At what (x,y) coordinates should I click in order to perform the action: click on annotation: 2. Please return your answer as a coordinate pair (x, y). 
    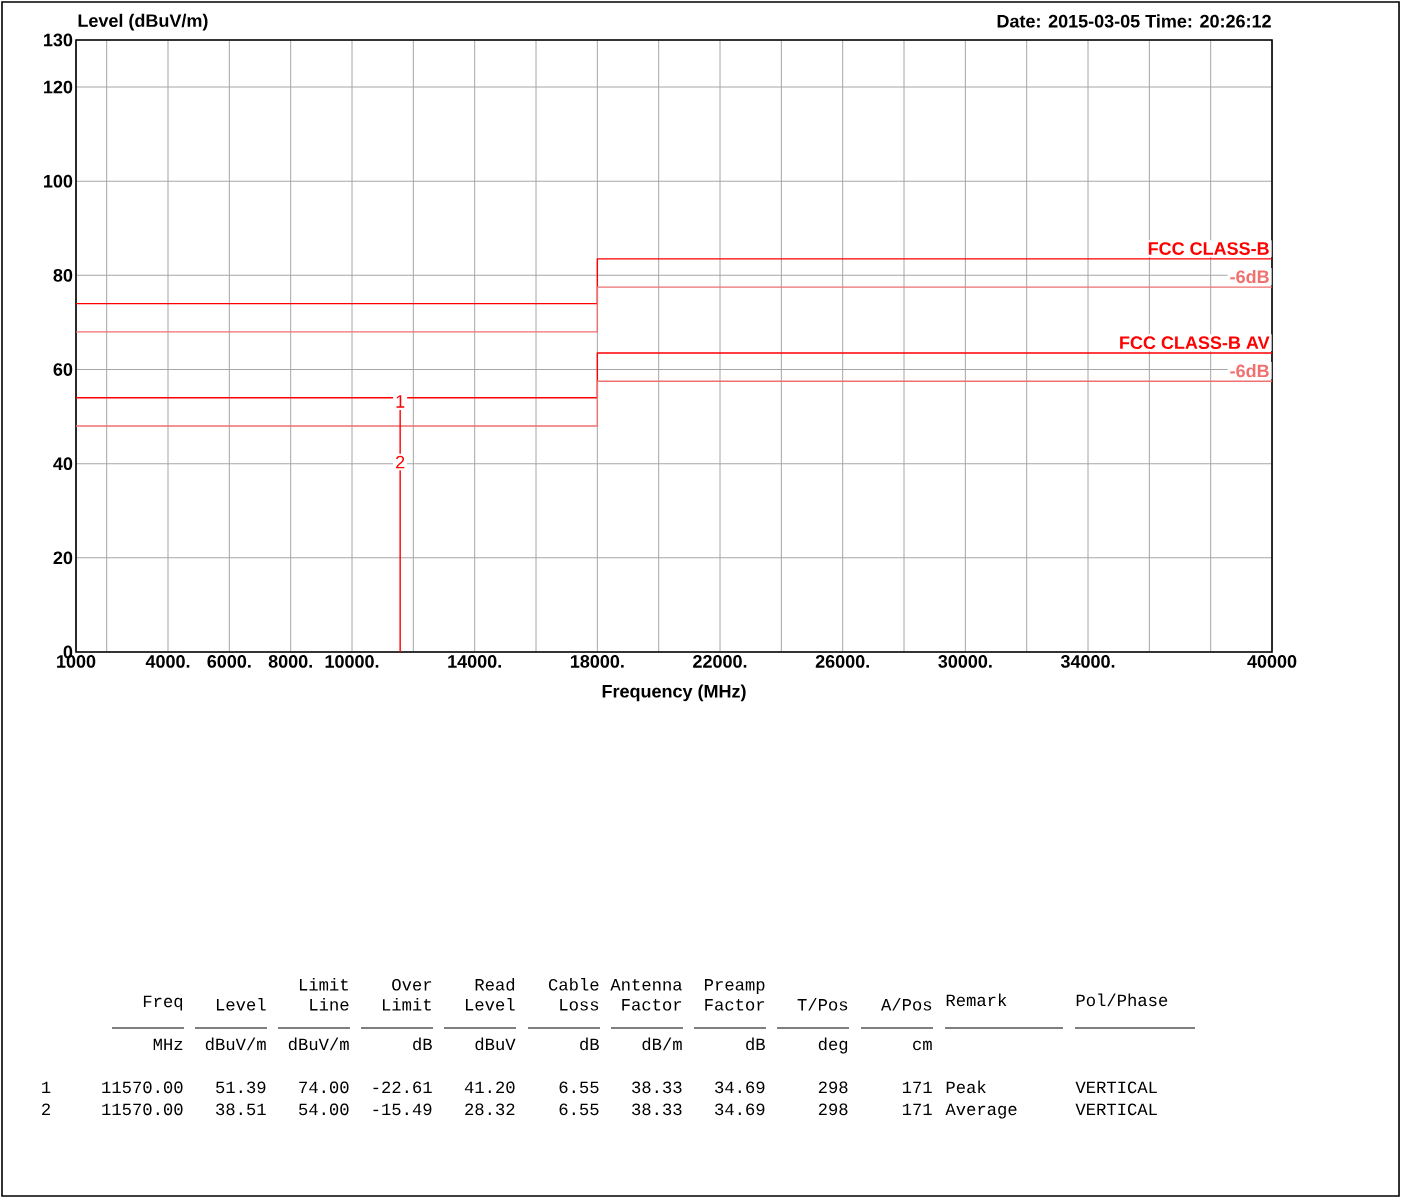
    Looking at the image, I should click on (400, 462).